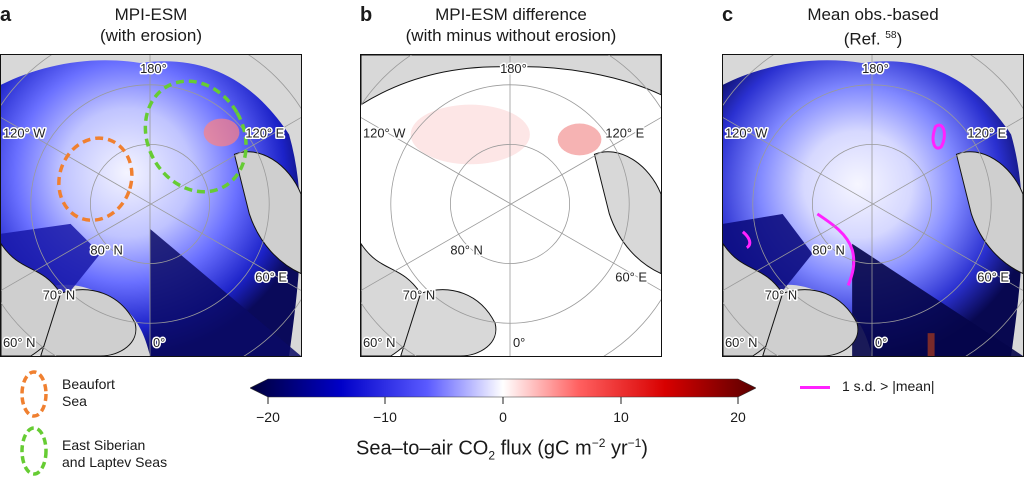 The image size is (1024, 479). I want to click on panel-a-title-line1: MPI-ESM, so click(151, 14).